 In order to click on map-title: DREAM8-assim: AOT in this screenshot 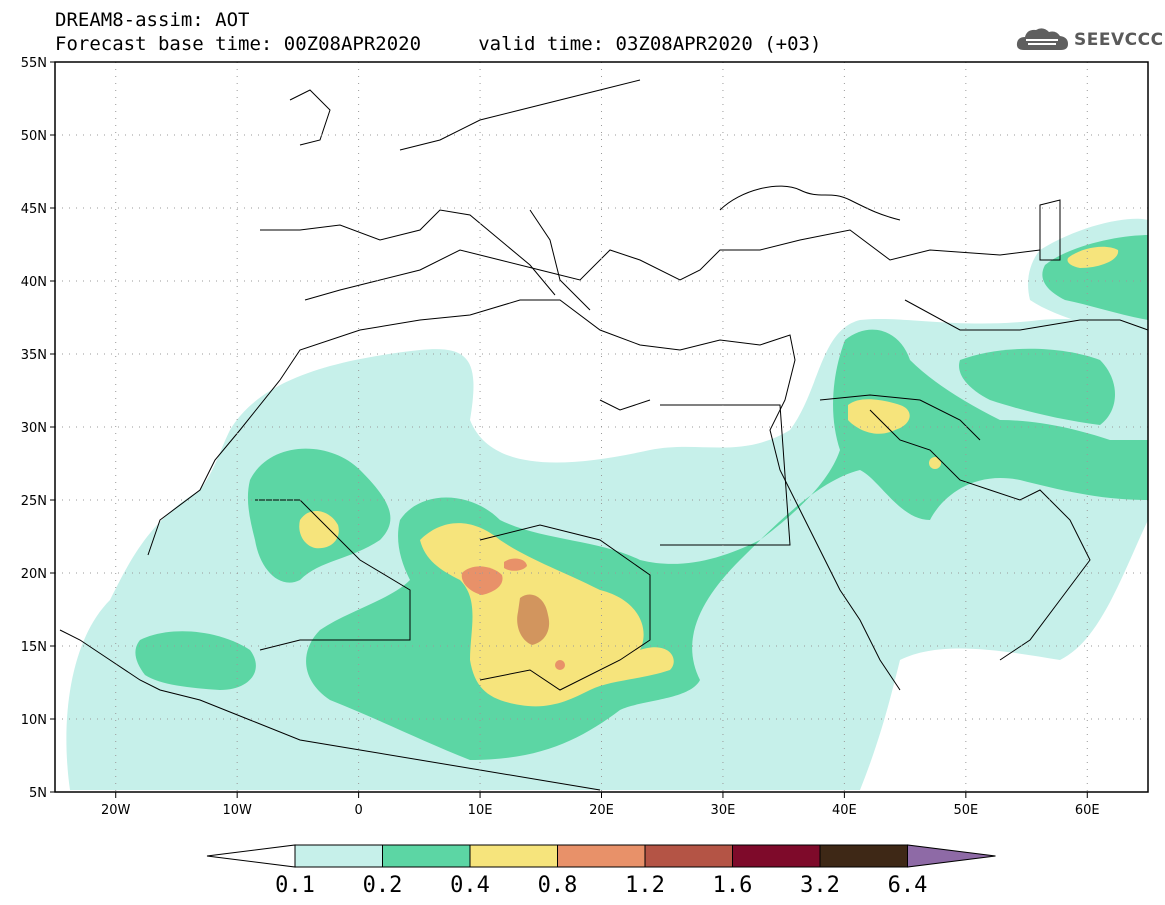, I will do `click(152, 20)`.